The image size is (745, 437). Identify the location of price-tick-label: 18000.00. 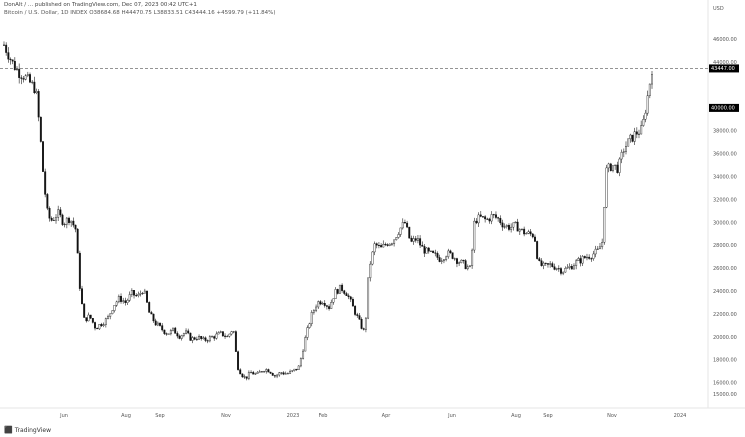
(725, 361).